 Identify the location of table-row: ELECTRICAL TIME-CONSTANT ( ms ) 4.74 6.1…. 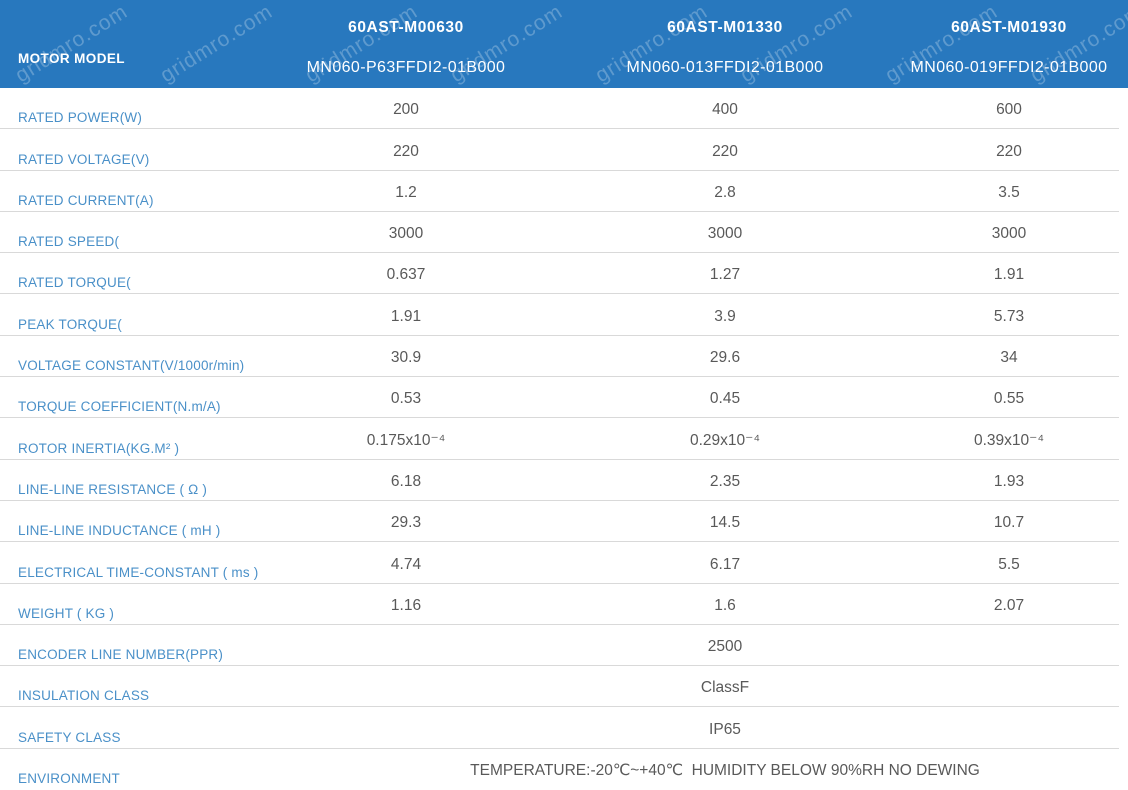
(564, 563).